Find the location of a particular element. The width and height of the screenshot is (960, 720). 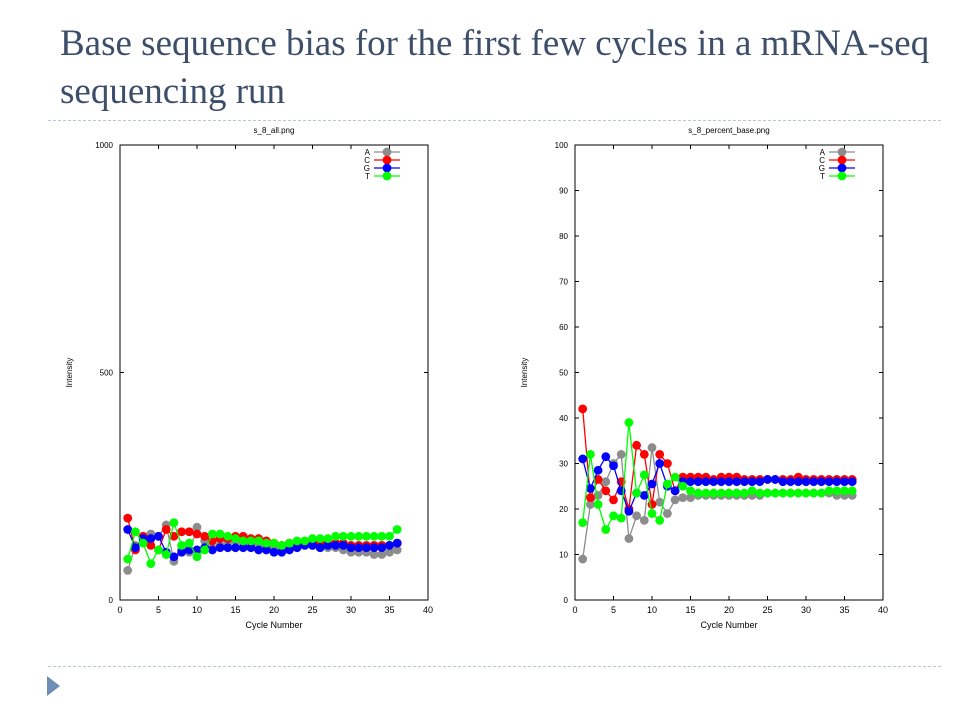

x-tick-label: 35 is located at coordinates (844, 610).